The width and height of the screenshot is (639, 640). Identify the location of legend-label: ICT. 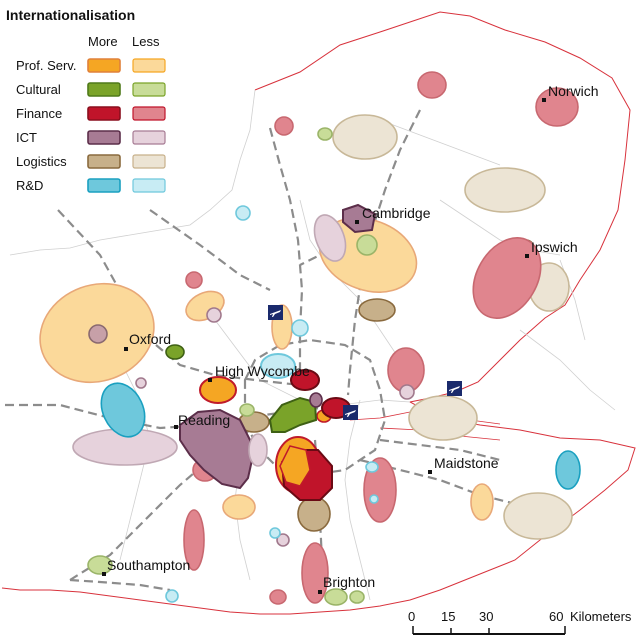
(26, 137).